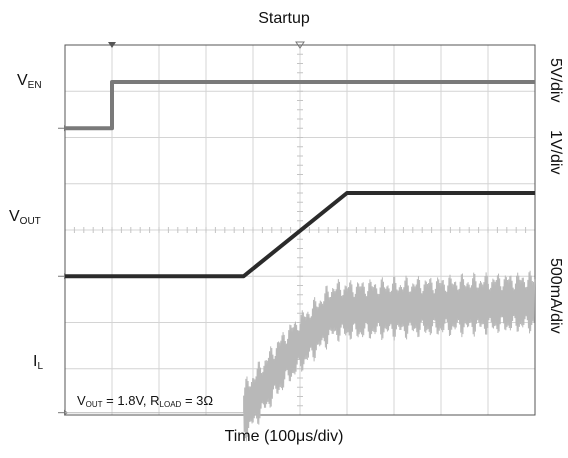 This screenshot has width=568, height=458. I want to click on scale-label-il: 500mA/div, so click(555, 296).